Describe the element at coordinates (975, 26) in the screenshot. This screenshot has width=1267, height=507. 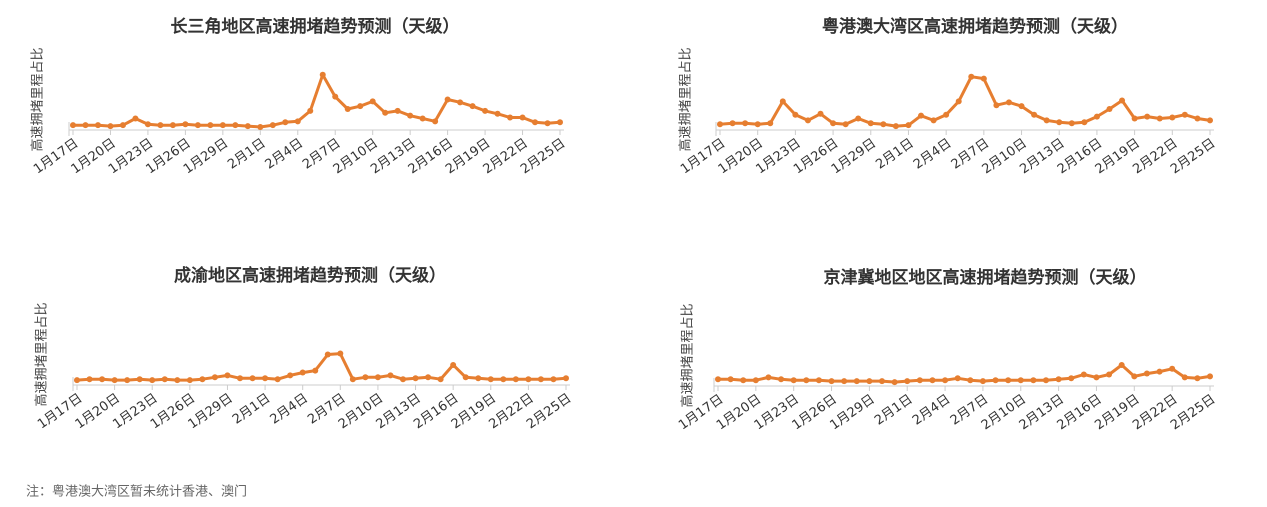
I see `chart-title: 粤港澳大湾区高速拥堵趋势预测（天级）` at that location.